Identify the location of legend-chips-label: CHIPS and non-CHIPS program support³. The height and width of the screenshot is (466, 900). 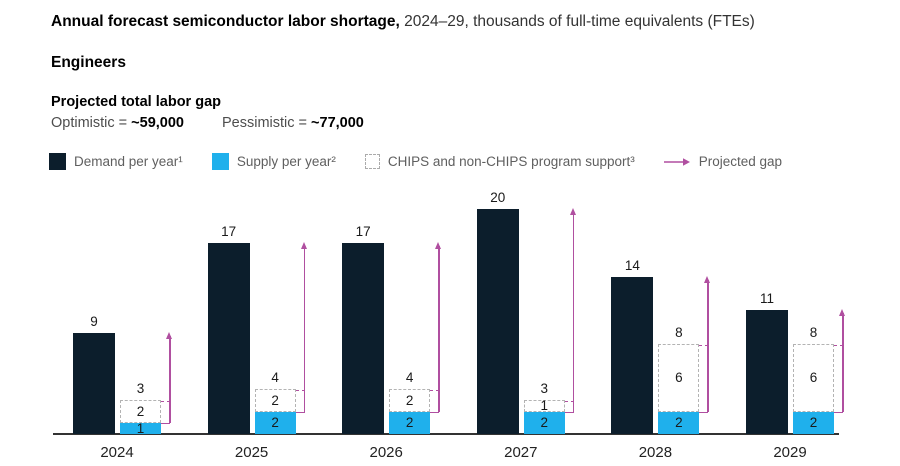
(511, 161).